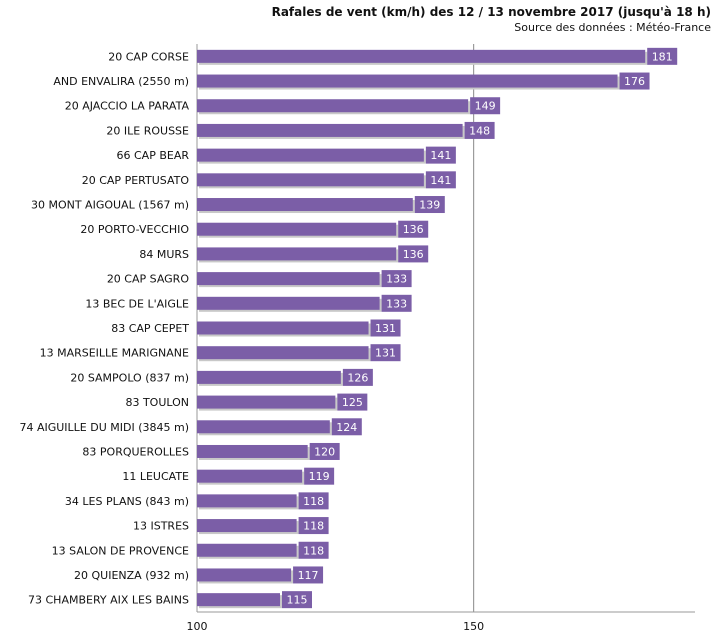 The height and width of the screenshot is (634, 715). What do you see at coordinates (164, 254) in the screenshot?
I see `category-label: 84 MURS` at bounding box center [164, 254].